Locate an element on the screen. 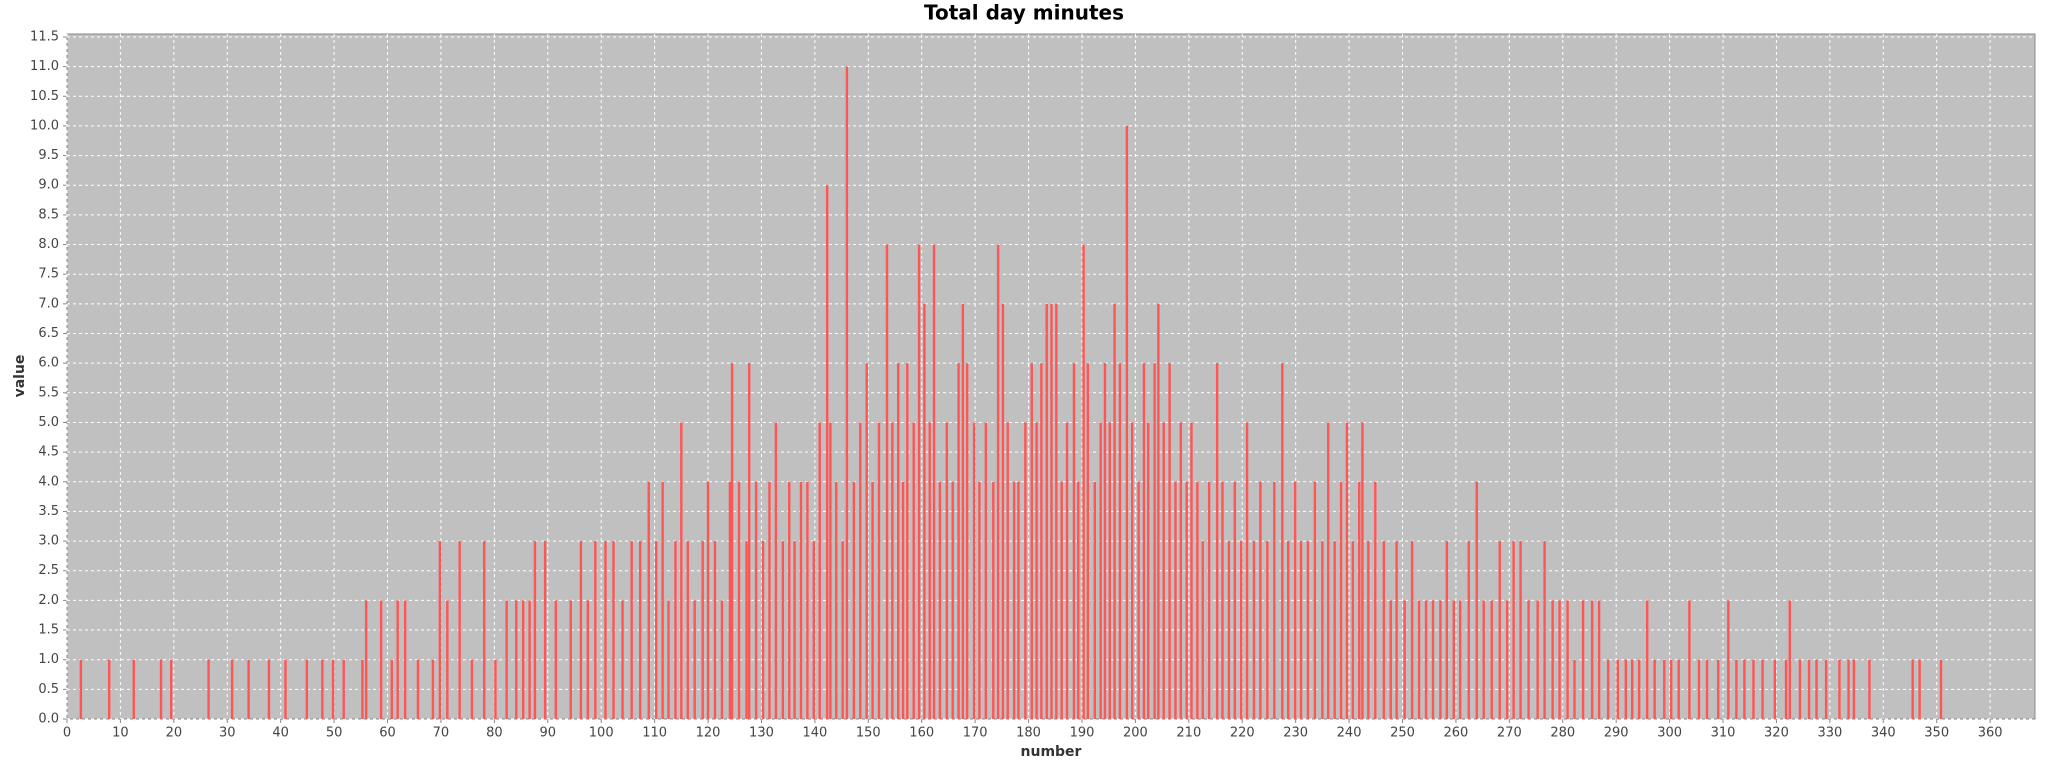  x-tick-label: 220 is located at coordinates (1242, 733).